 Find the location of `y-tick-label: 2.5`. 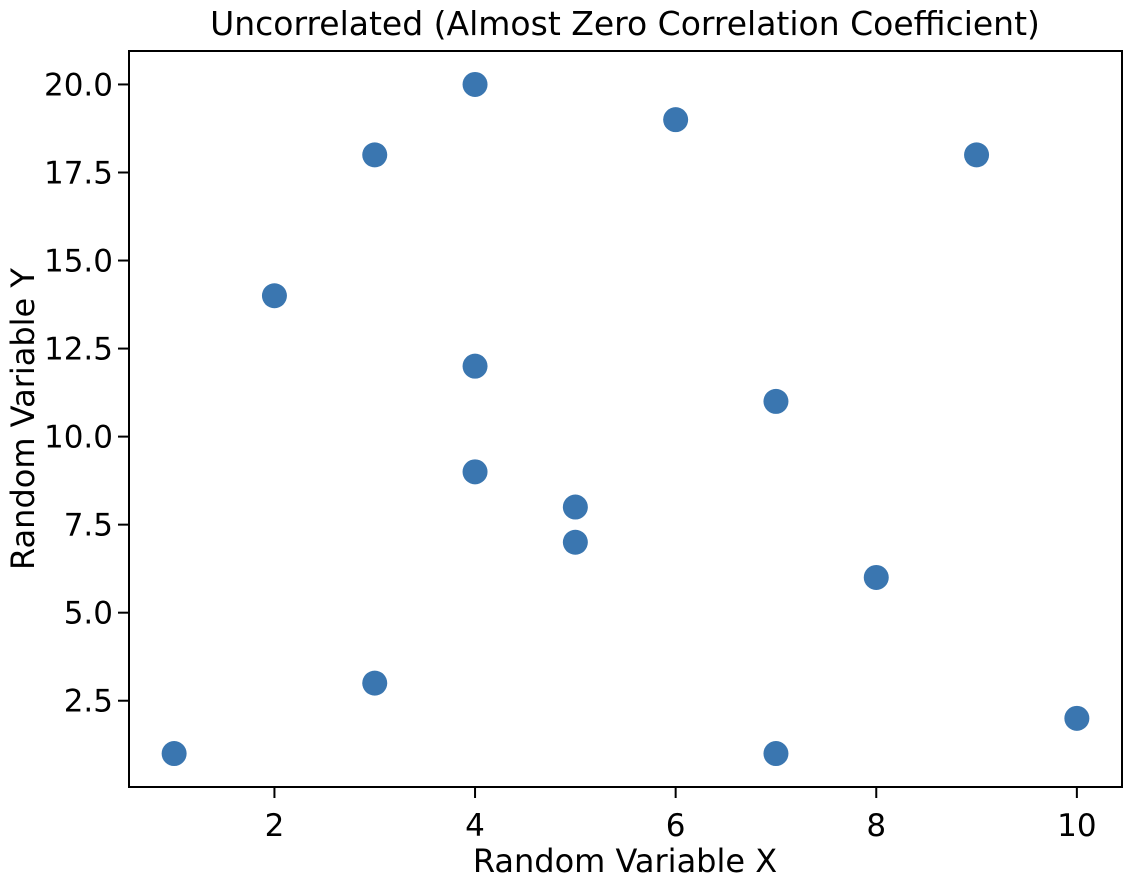

y-tick-label: 2.5 is located at coordinates (88, 702).